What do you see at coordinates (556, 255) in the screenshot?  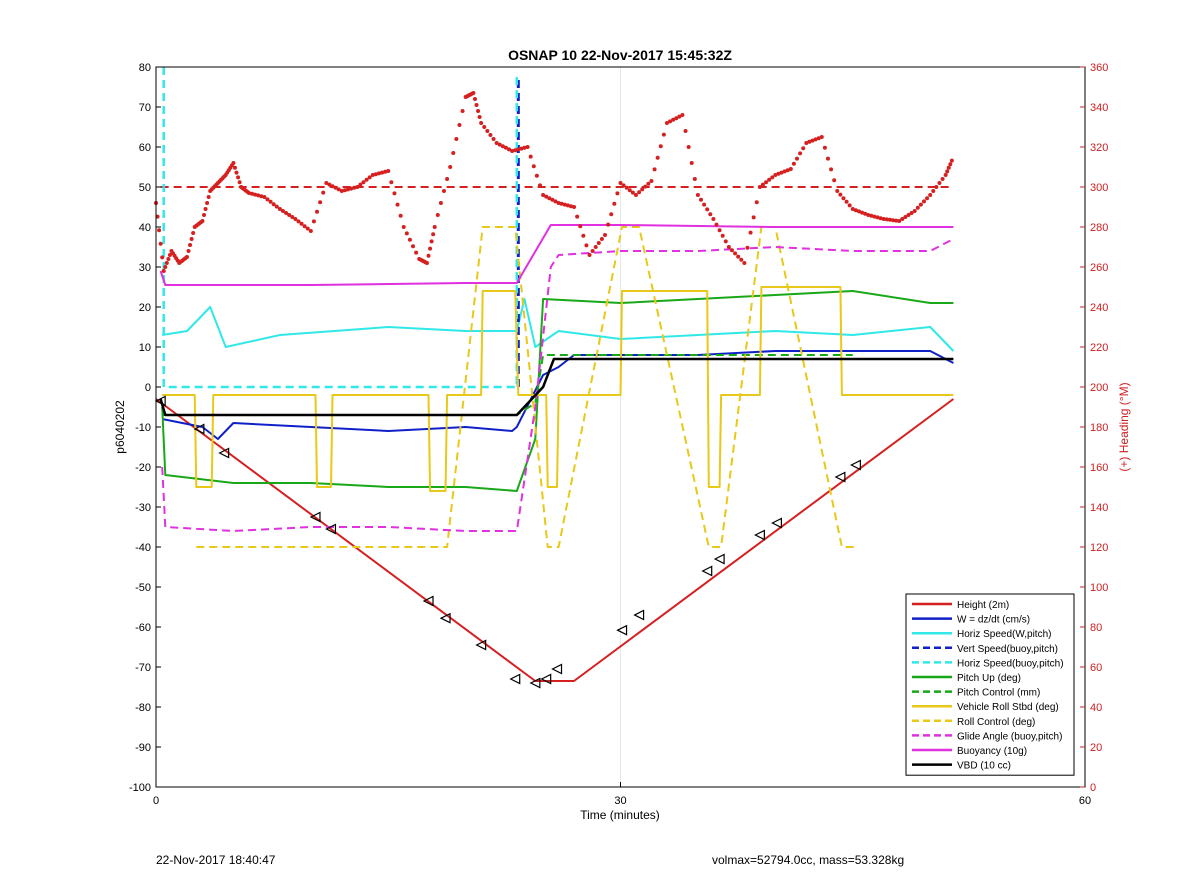 I see `series-line-buoyancy` at bounding box center [556, 255].